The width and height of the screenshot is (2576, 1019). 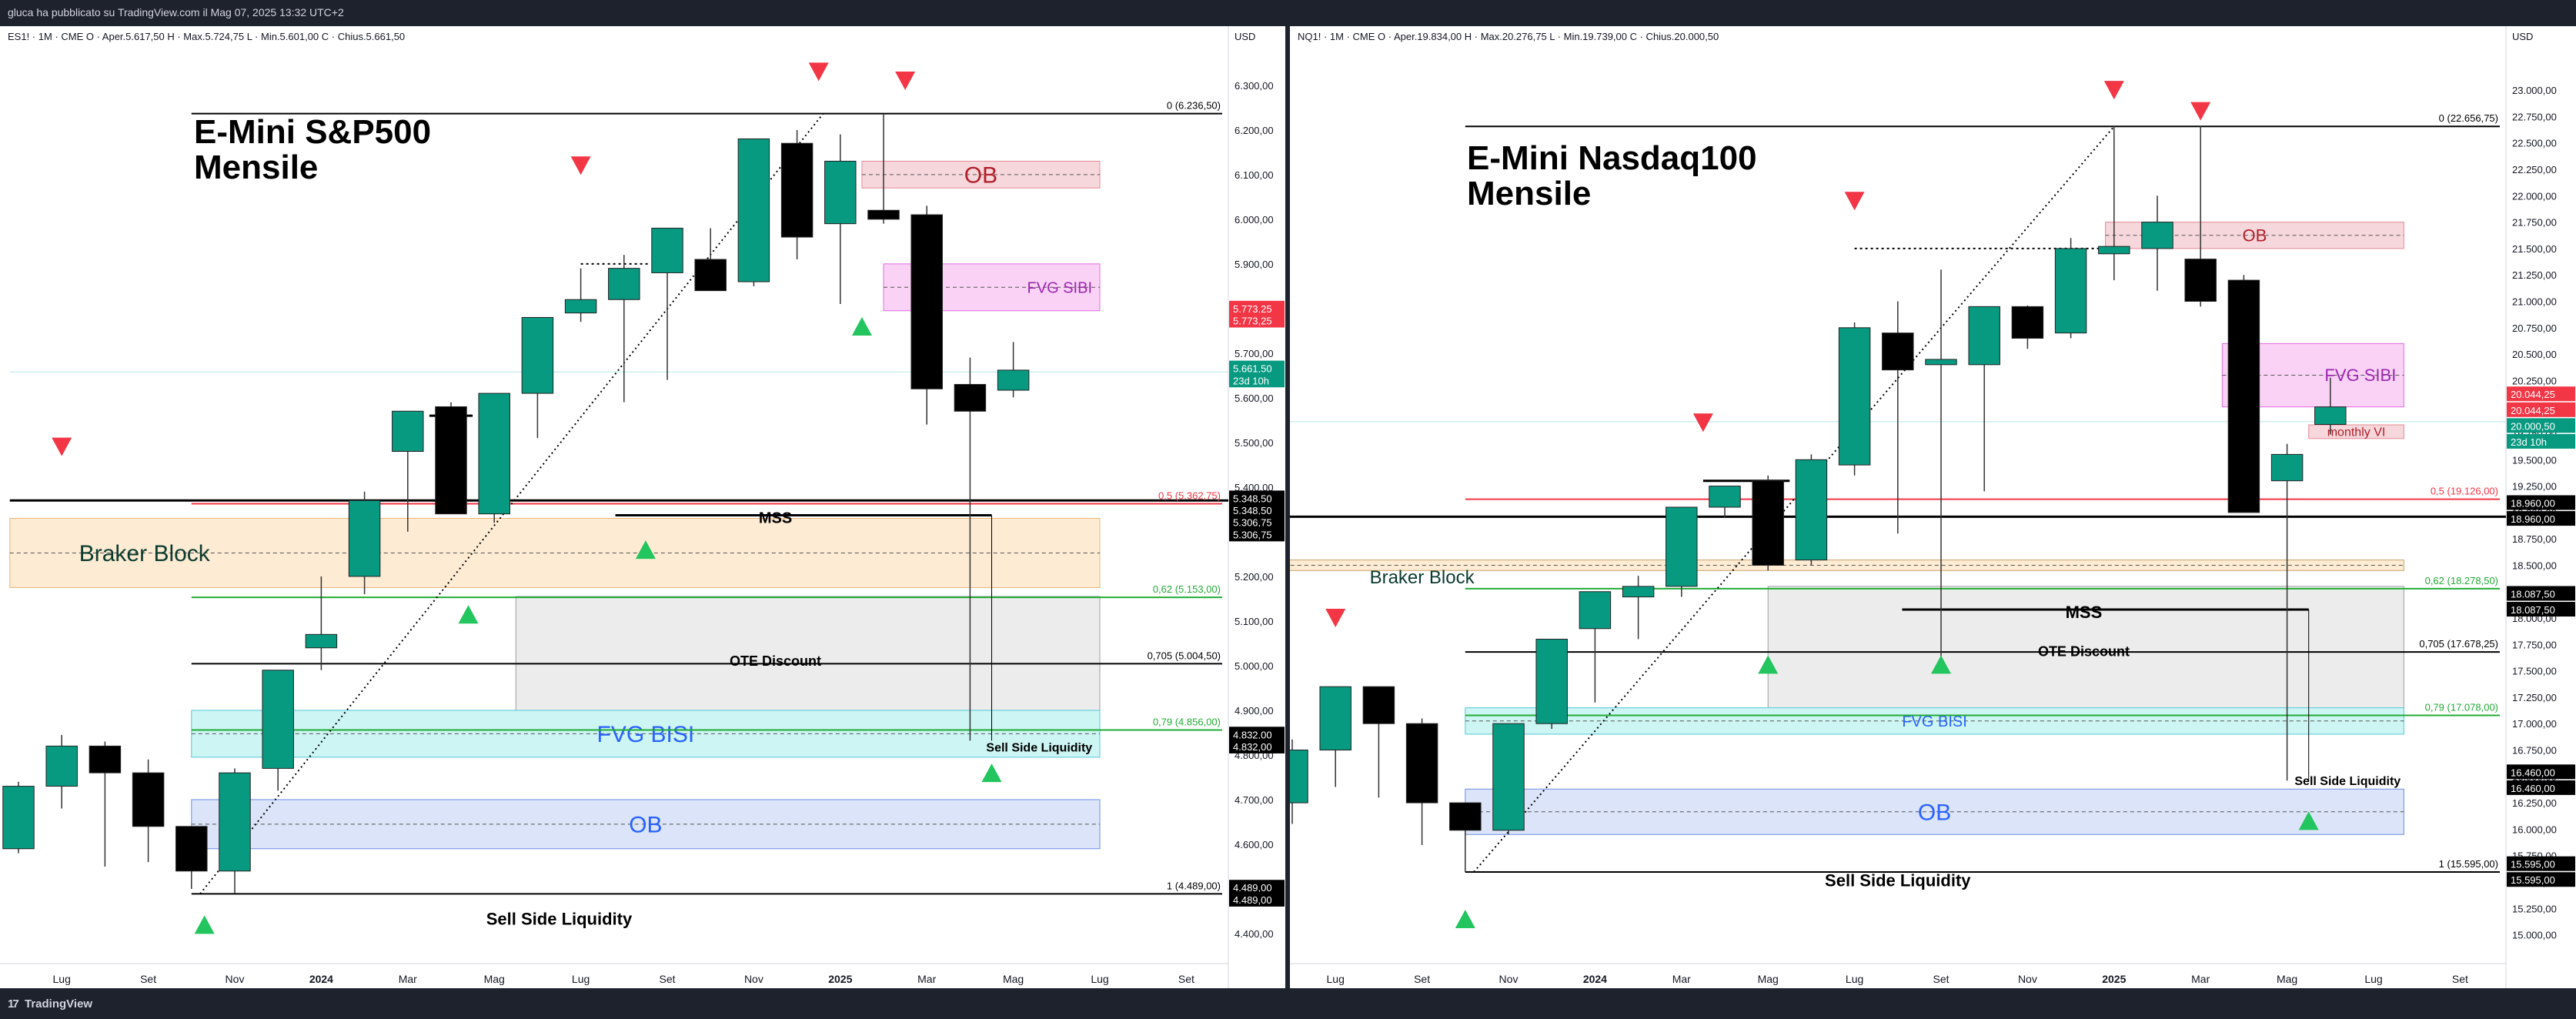 I want to click on fib-label: 0,62 (5.153,00), so click(x=1187, y=589).